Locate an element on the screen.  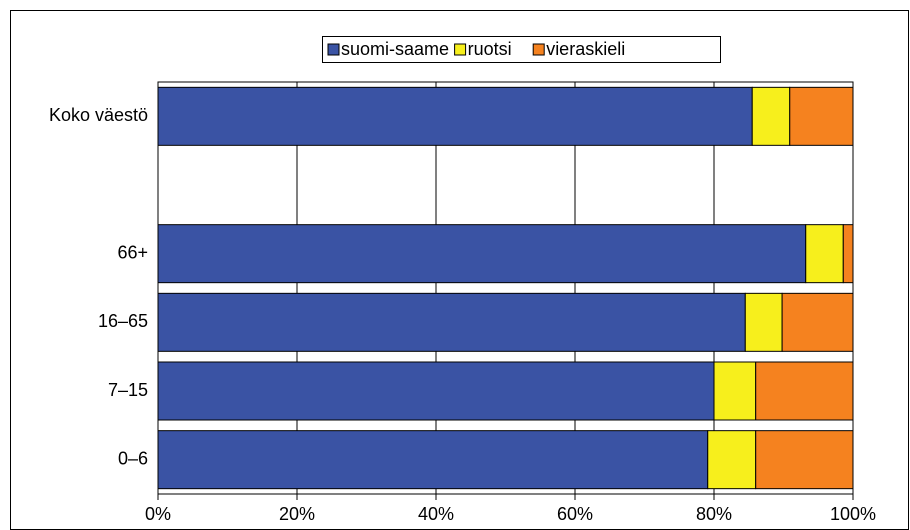
legend-box is located at coordinates (521, 49).